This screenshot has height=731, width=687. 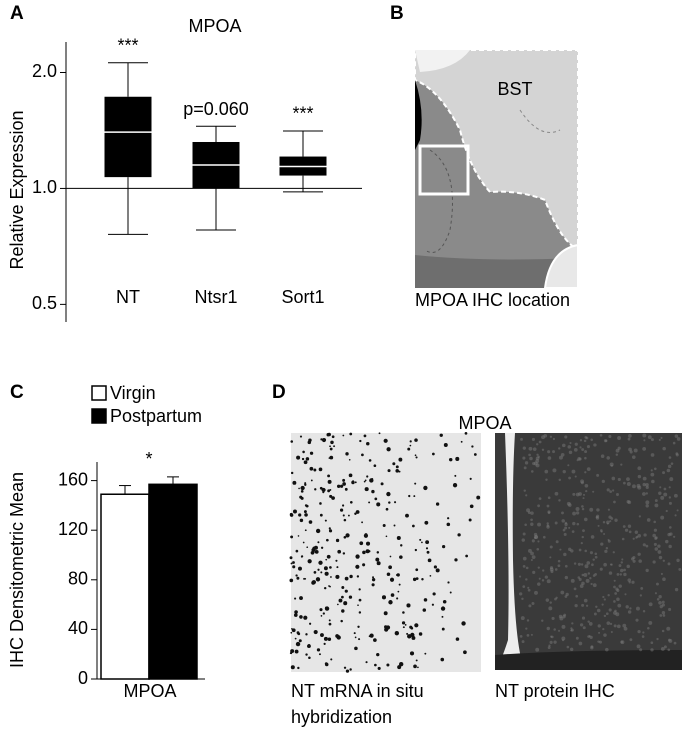 What do you see at coordinates (588, 551) in the screenshot?
I see `ihc-image` at bounding box center [588, 551].